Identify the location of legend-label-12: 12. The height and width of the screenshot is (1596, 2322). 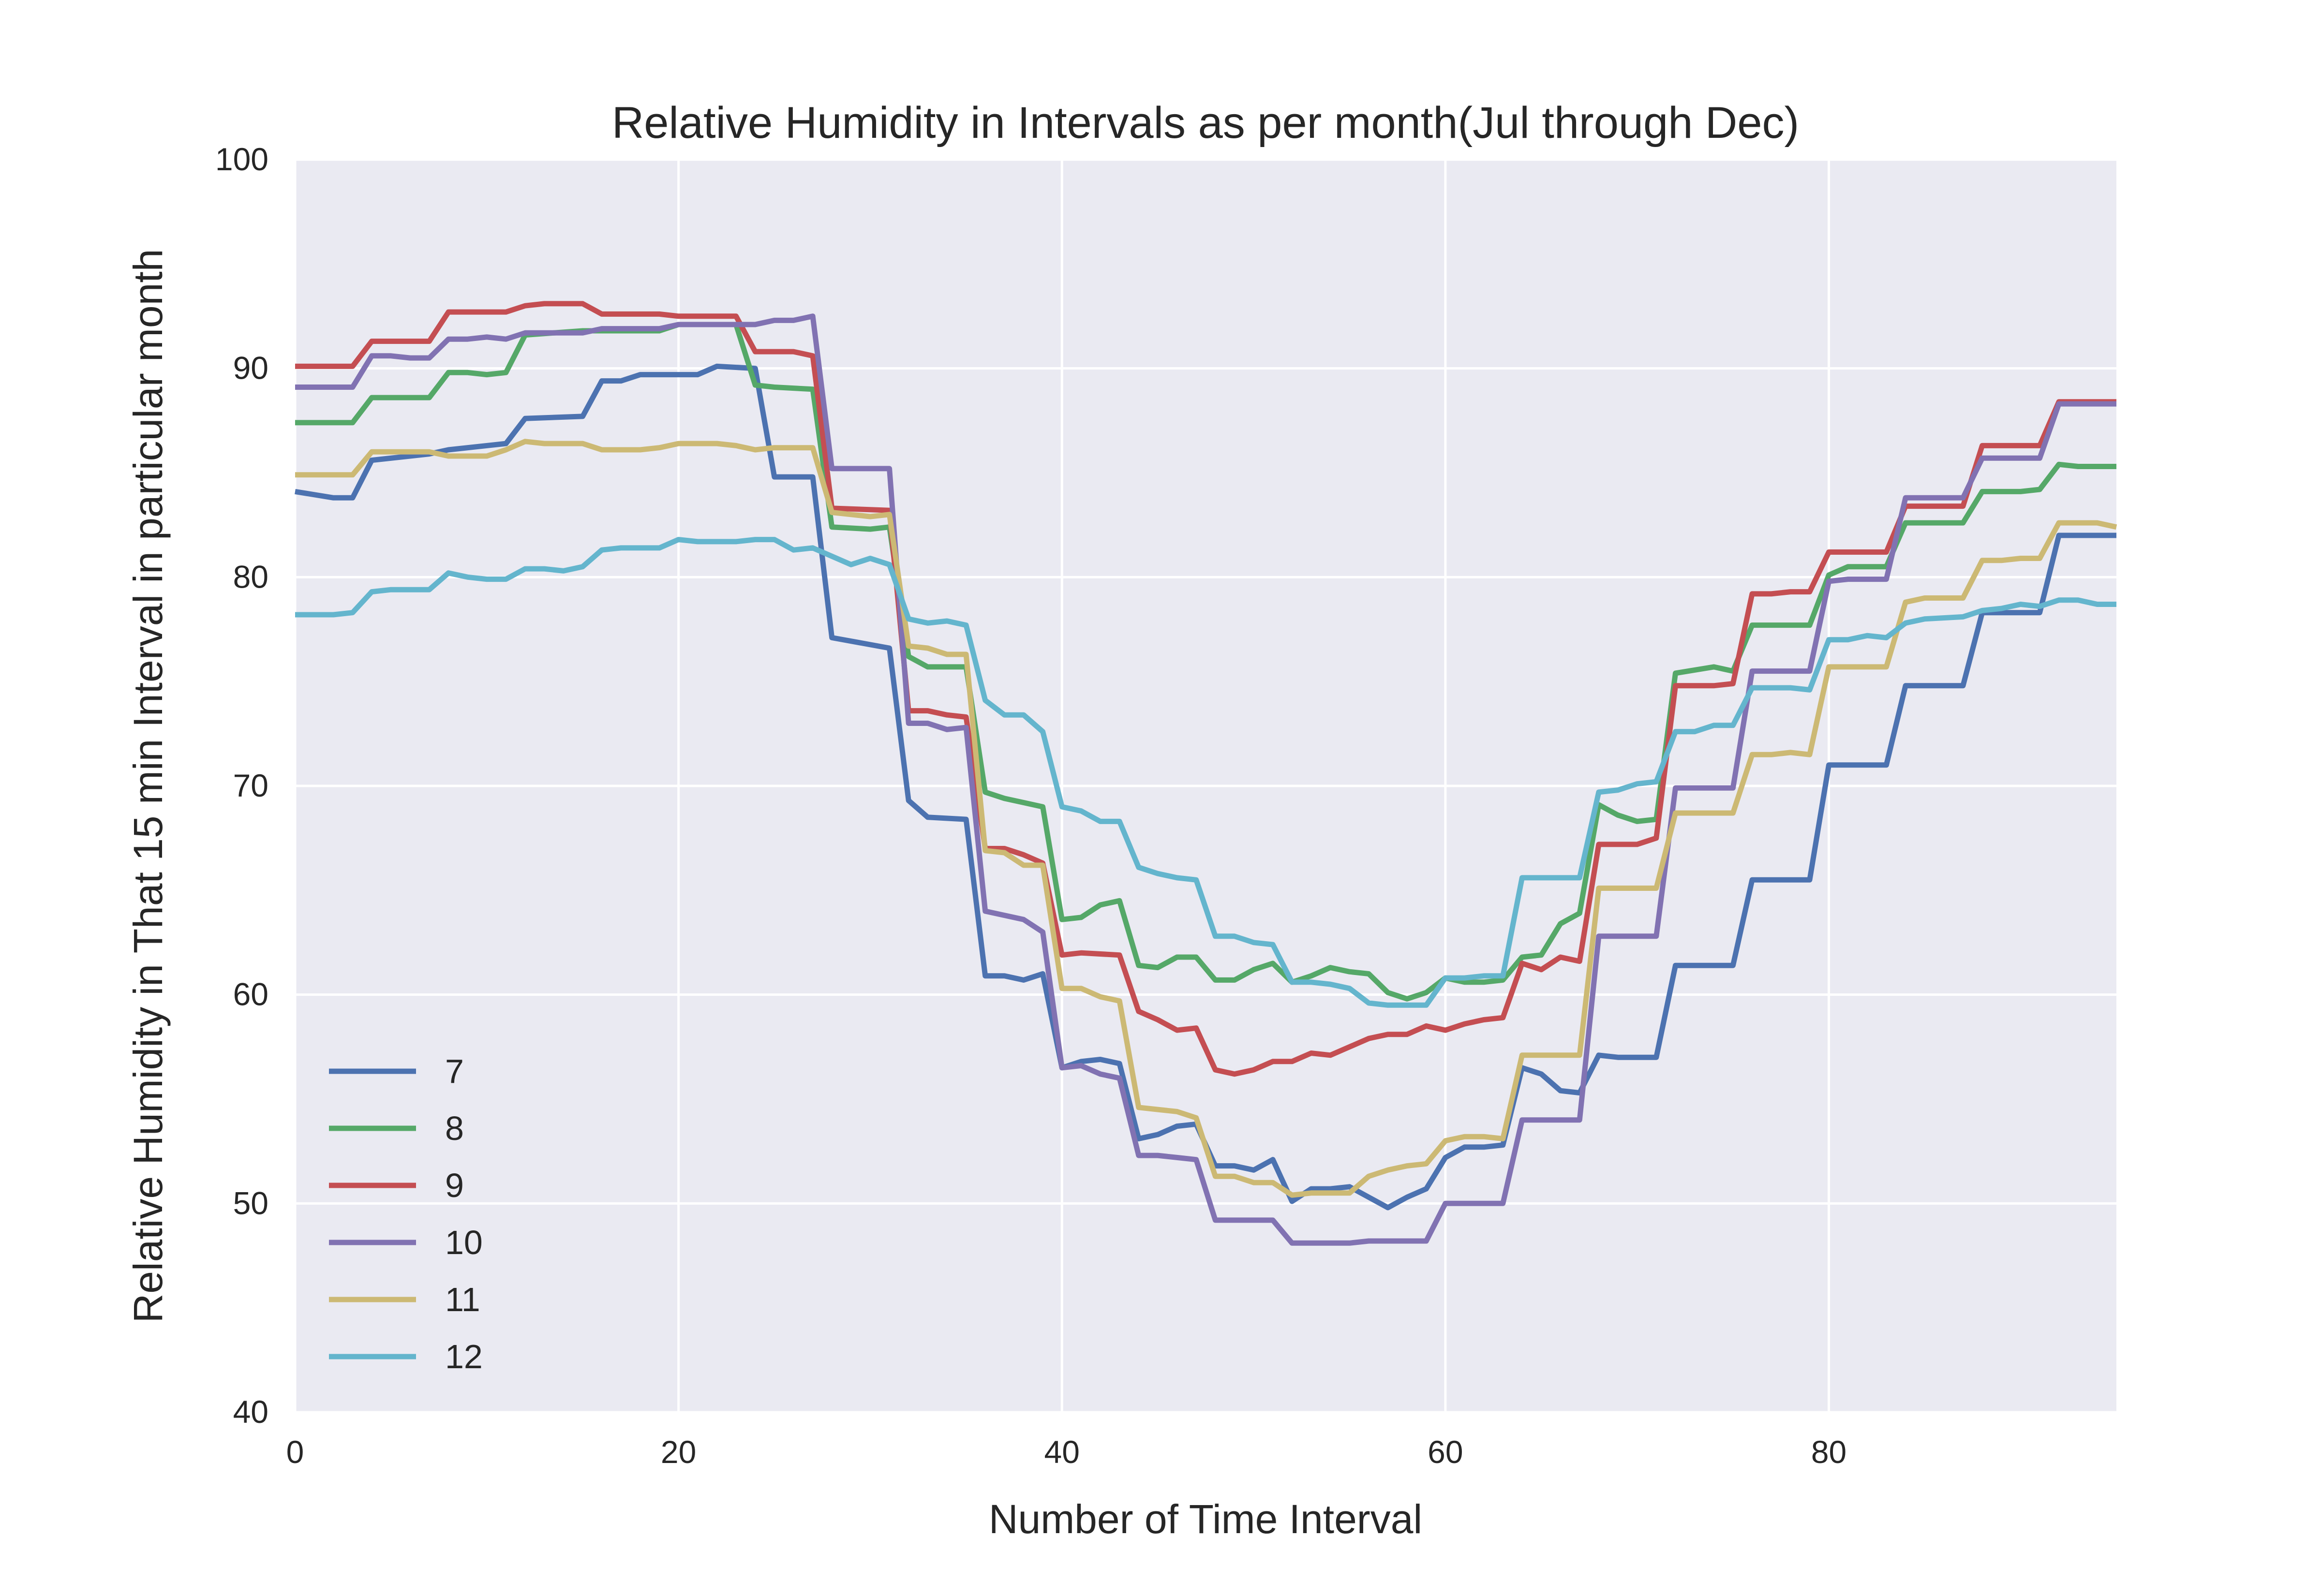
(464, 1356).